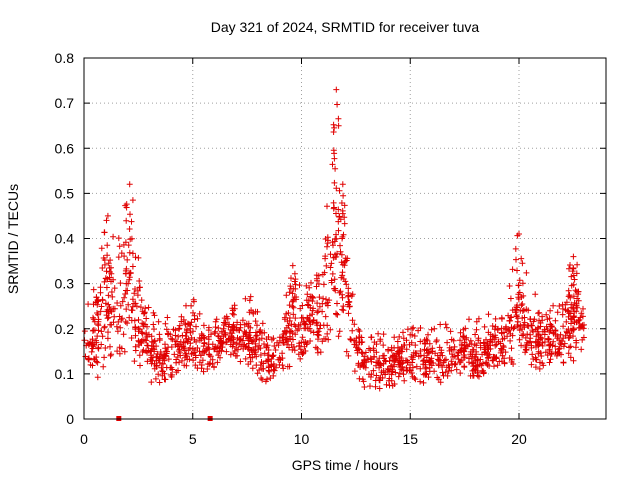  I want to click on x-tick-label: 20, so click(519, 439).